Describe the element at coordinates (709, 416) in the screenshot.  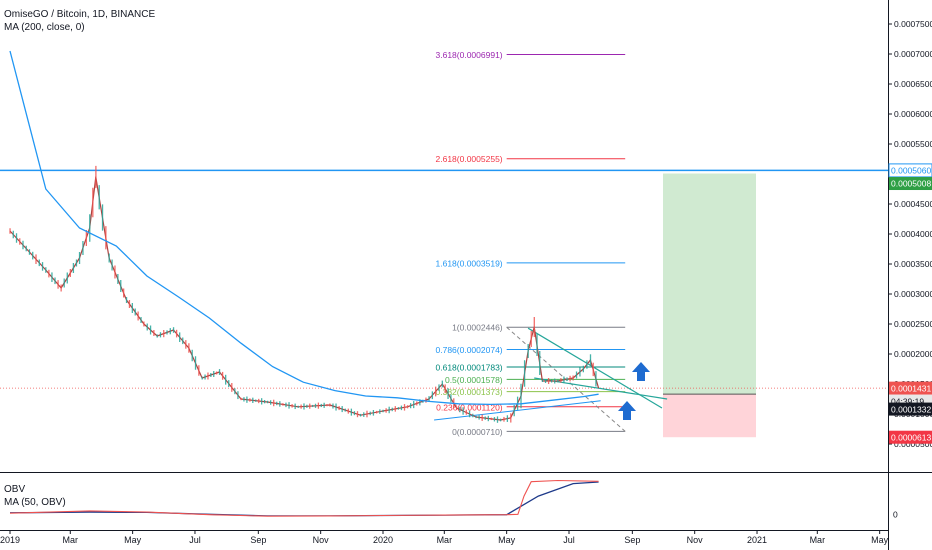
I see `stop-zone` at that location.